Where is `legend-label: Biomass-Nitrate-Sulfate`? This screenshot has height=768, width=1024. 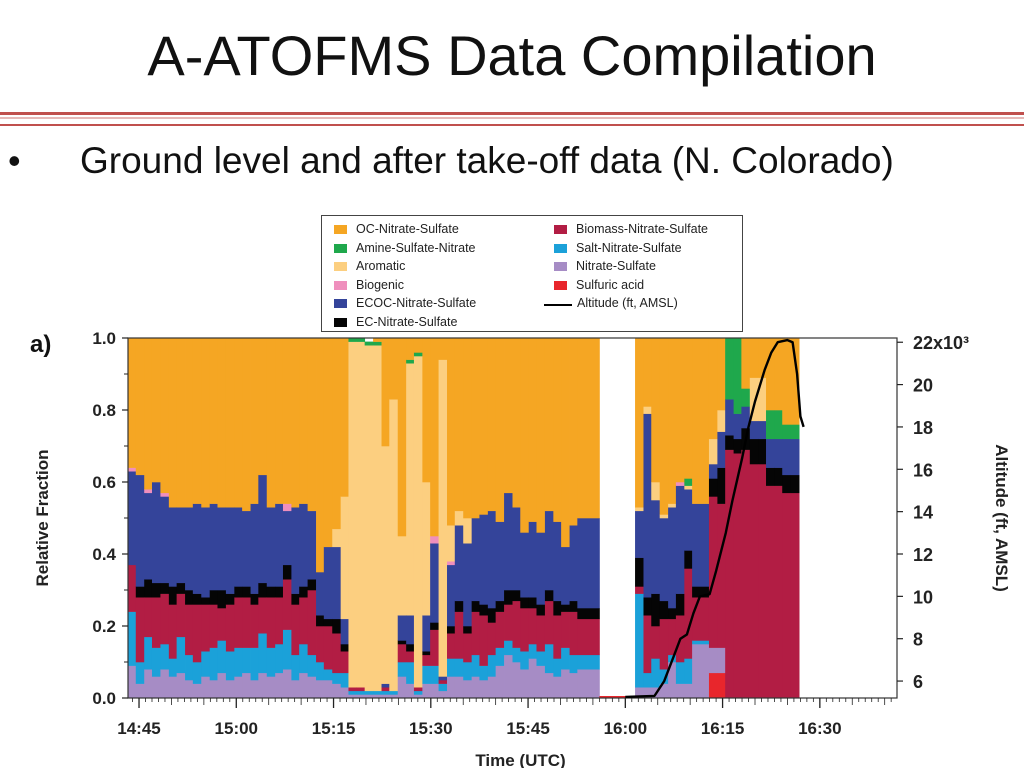
legend-label: Biomass-Nitrate-Sulfate is located at coordinates (642, 229).